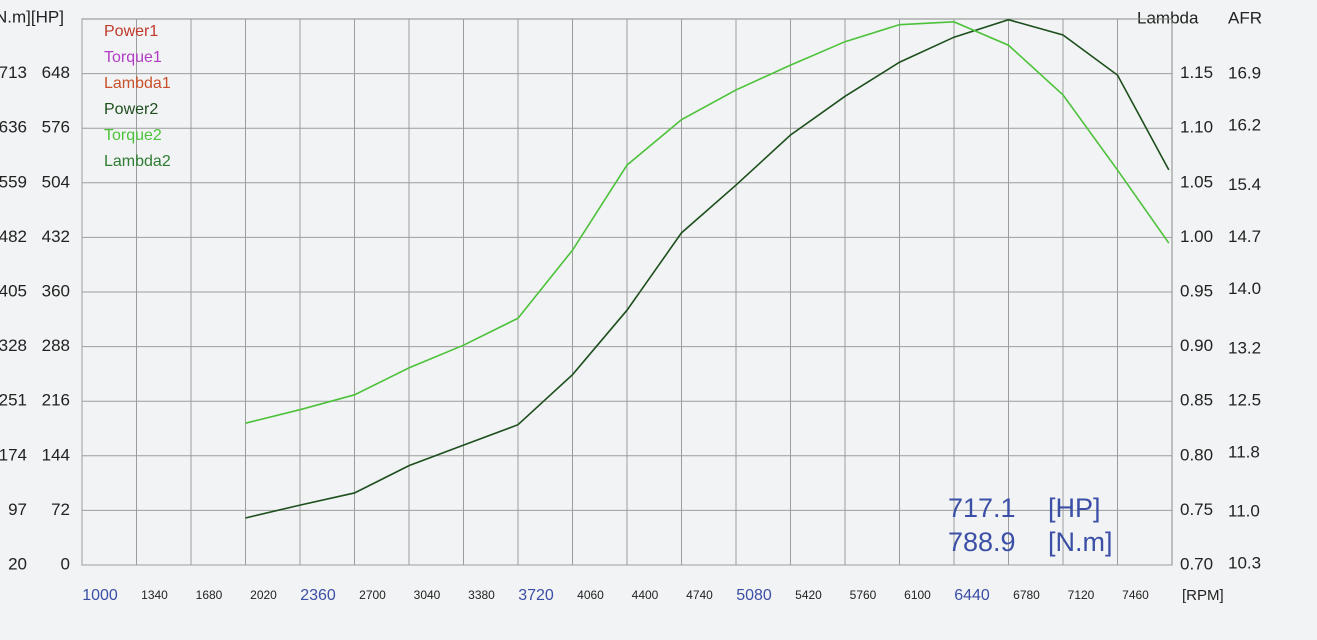 The width and height of the screenshot is (1317, 640). I want to click on y-tick-label: 144, so click(56, 454).